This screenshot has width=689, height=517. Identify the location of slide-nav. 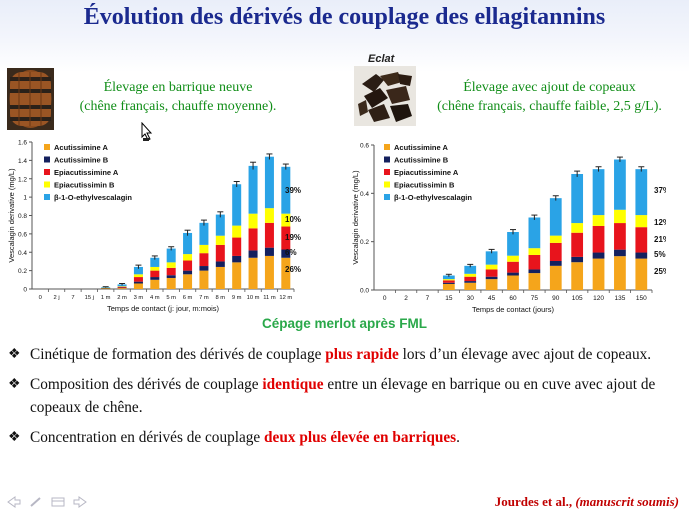
(47, 502).